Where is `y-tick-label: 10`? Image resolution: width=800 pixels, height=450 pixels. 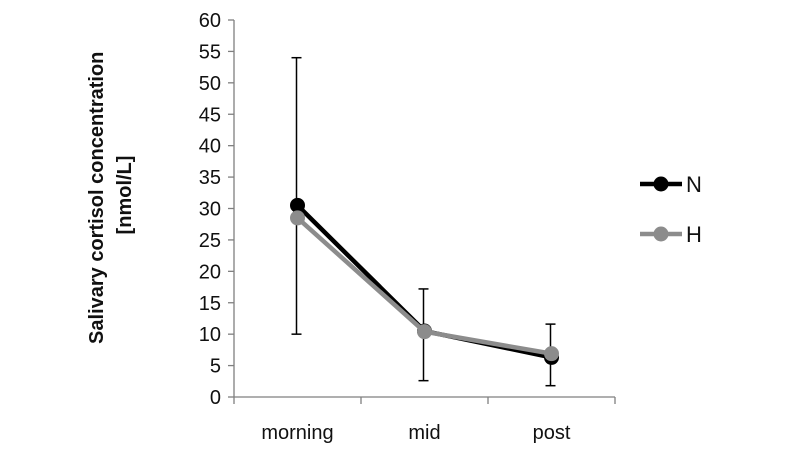 y-tick-label: 10 is located at coordinates (210, 335).